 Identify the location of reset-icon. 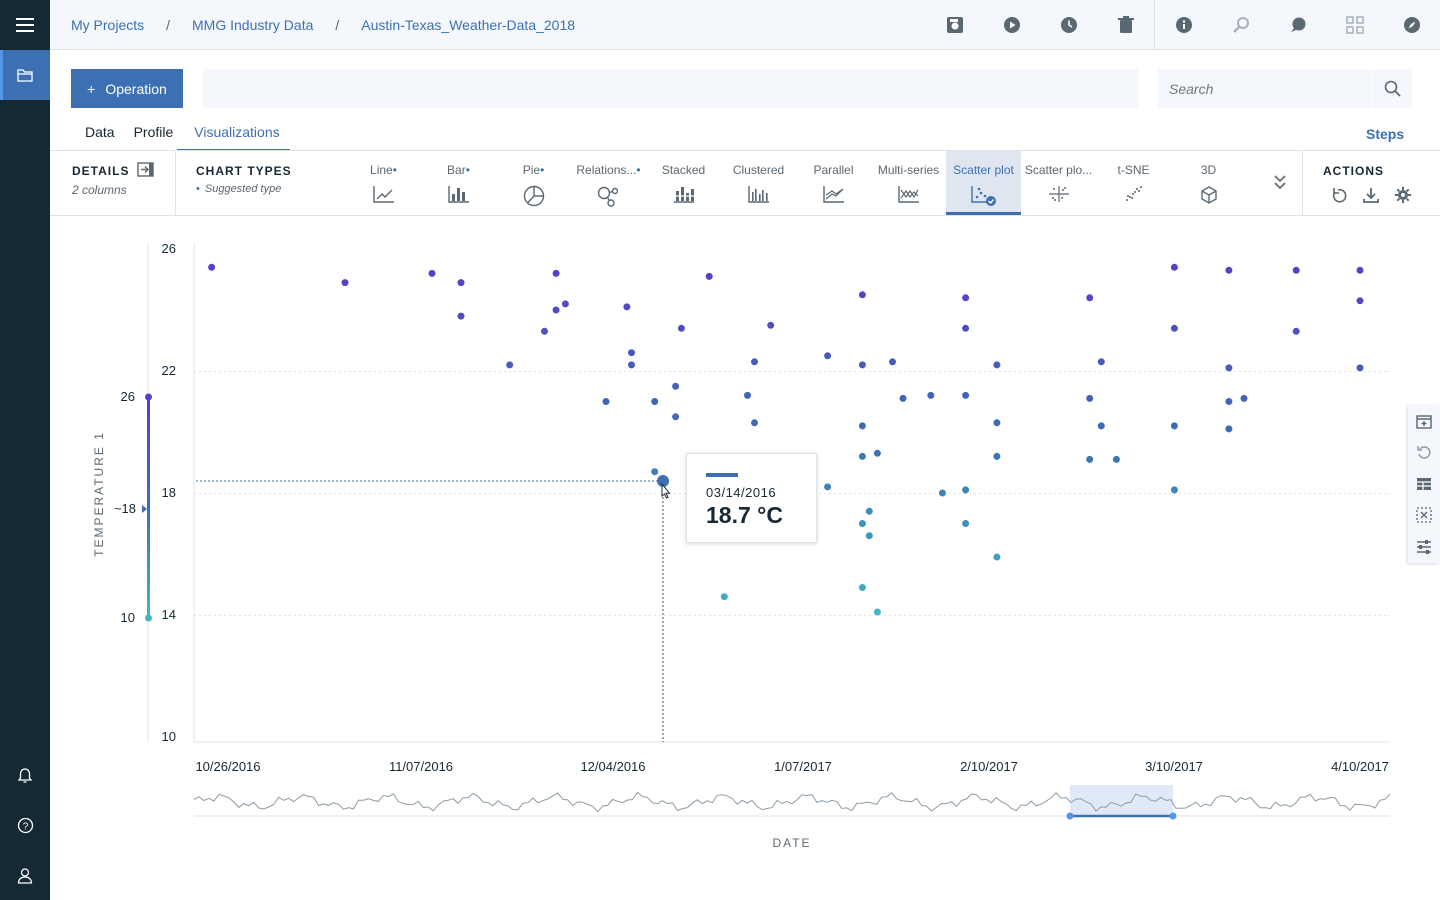
(1339, 197).